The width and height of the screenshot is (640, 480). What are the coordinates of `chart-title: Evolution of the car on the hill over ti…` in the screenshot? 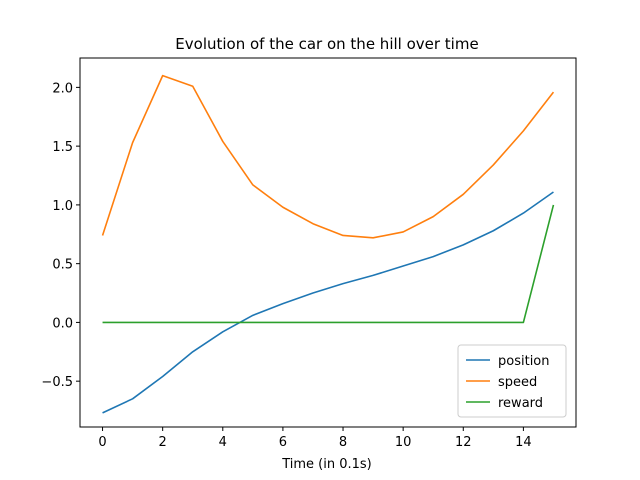 It's located at (326, 44).